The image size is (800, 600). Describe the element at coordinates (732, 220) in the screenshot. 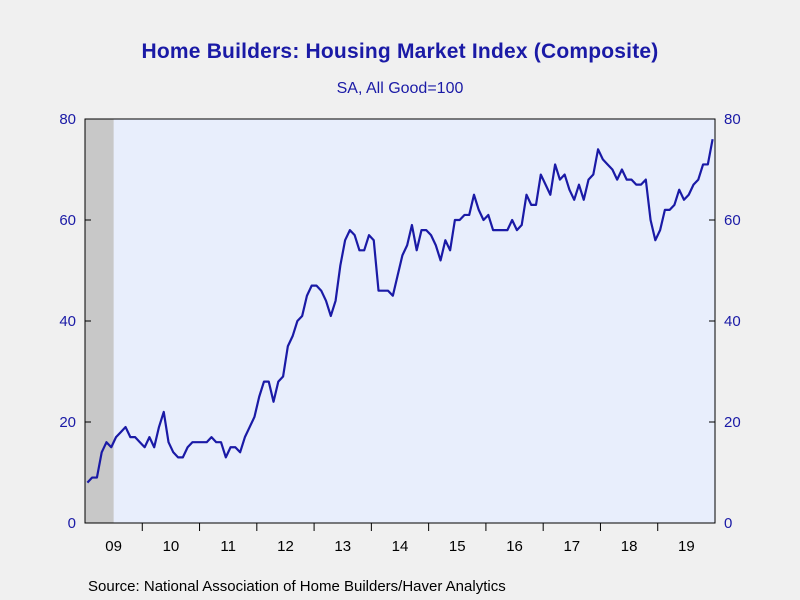

I see `y-tick-label-right: 60` at that location.